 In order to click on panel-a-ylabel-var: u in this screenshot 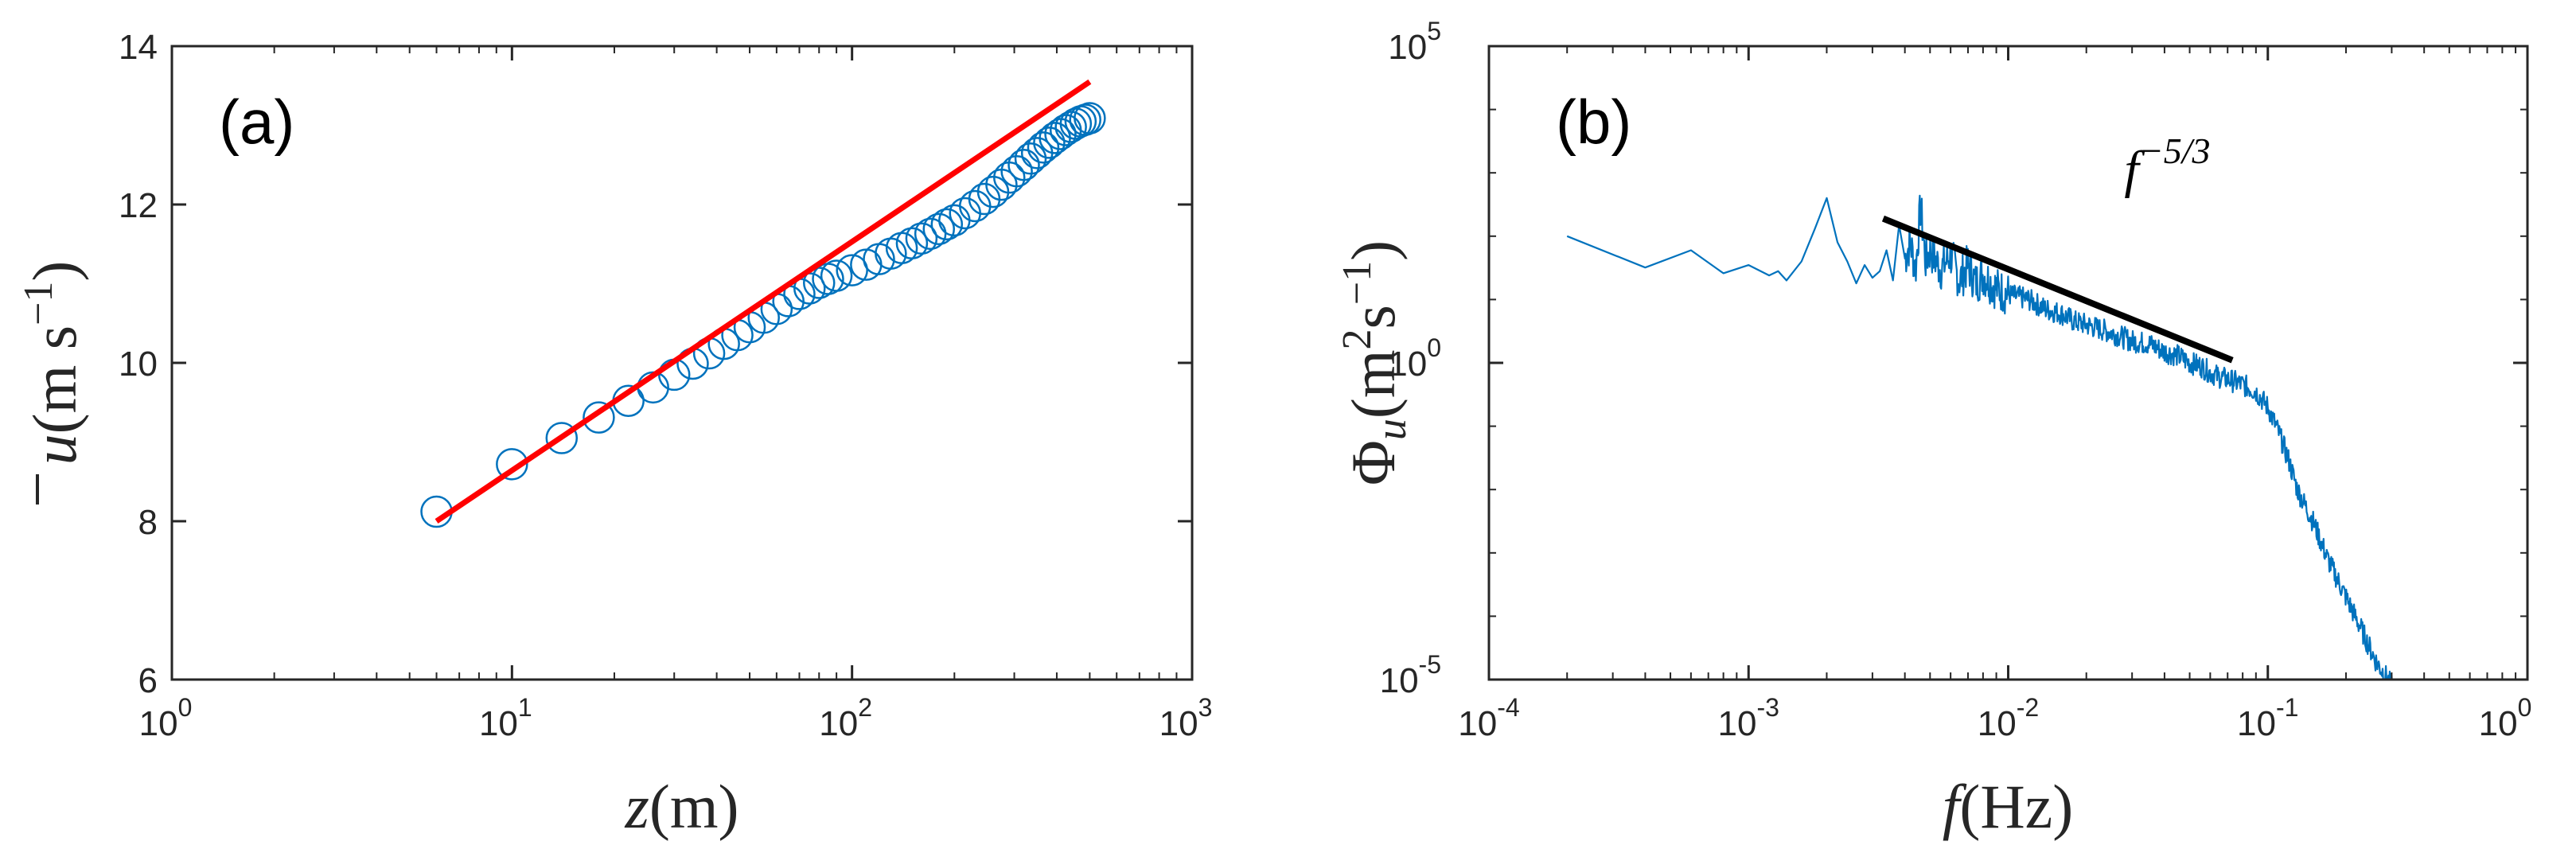, I will do `click(54, 449)`.